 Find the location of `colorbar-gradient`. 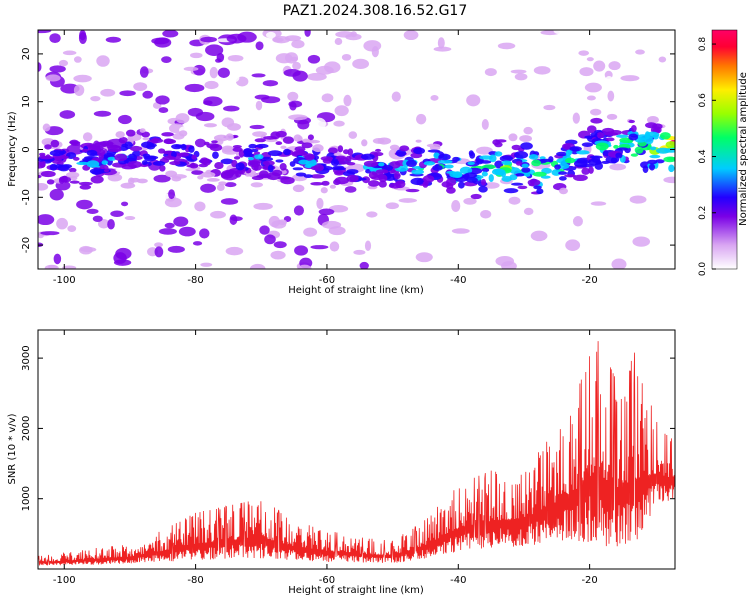

colorbar-gradient is located at coordinates (724, 149).